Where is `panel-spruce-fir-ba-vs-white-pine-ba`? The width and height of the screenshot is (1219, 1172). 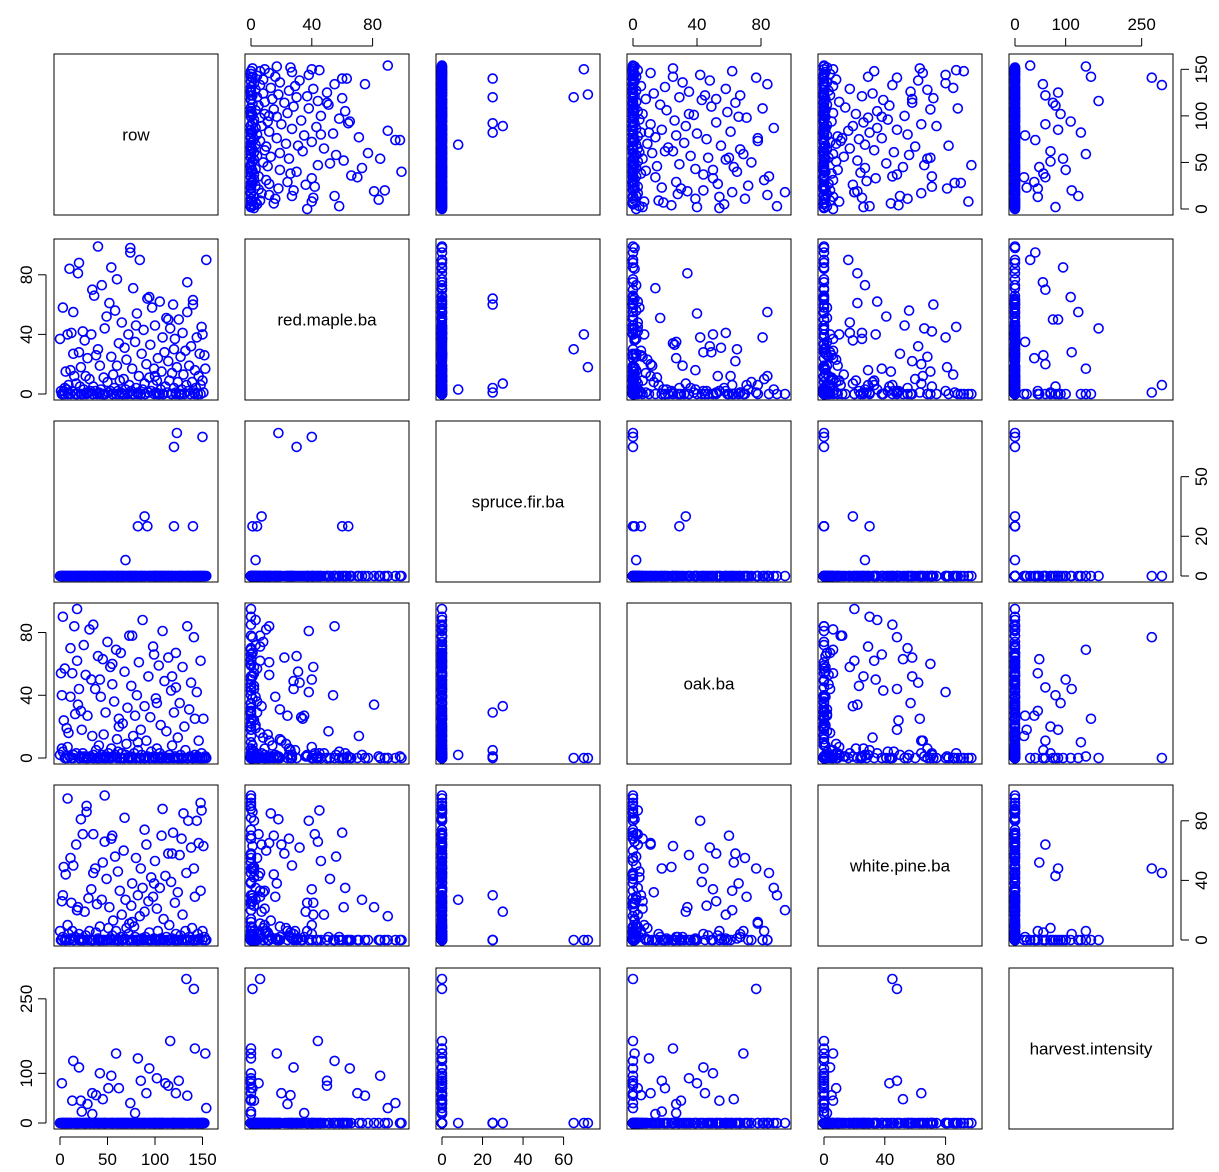
panel-spruce-fir-ba-vs-white-pine-ba is located at coordinates (900, 501).